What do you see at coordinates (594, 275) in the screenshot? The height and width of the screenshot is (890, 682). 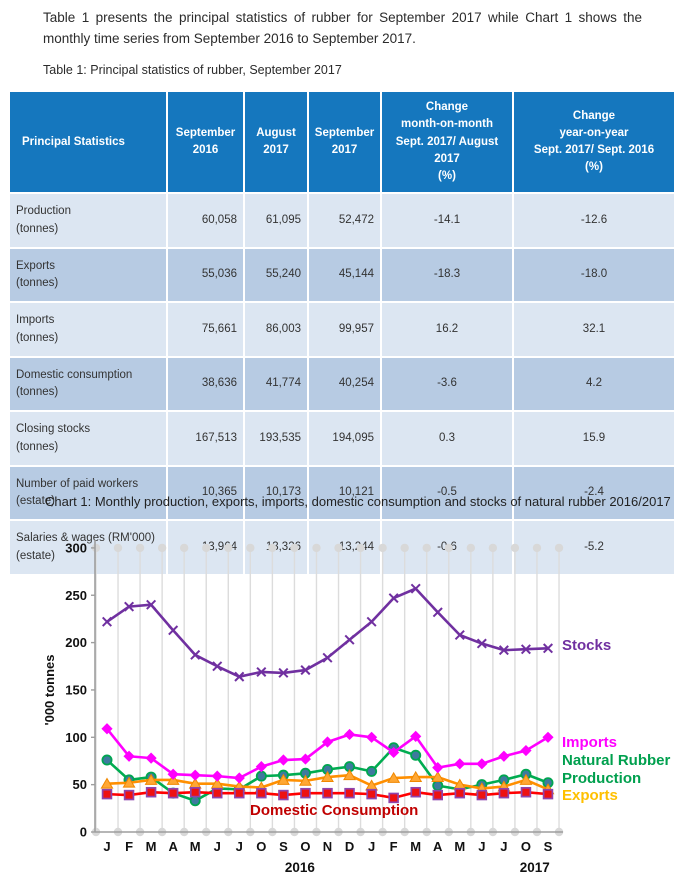 I see `change-cell: -18.0` at bounding box center [594, 275].